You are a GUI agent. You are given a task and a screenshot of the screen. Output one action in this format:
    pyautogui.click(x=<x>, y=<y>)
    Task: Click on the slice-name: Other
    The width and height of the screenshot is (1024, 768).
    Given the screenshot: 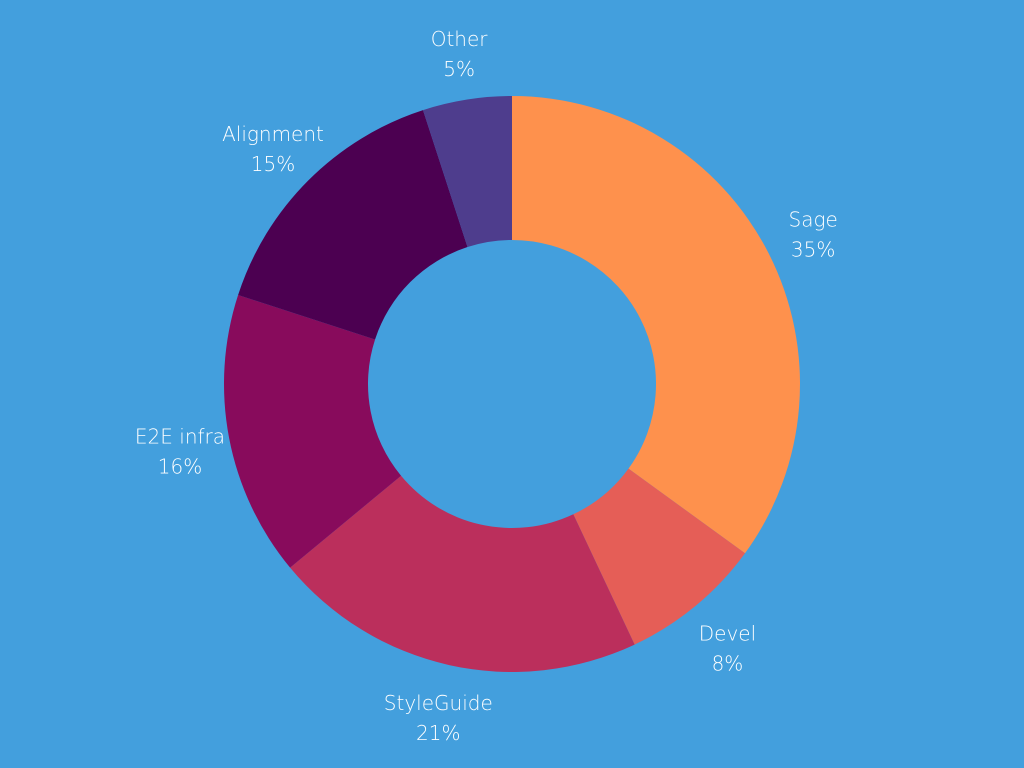 What is the action you would take?
    pyautogui.click(x=460, y=39)
    